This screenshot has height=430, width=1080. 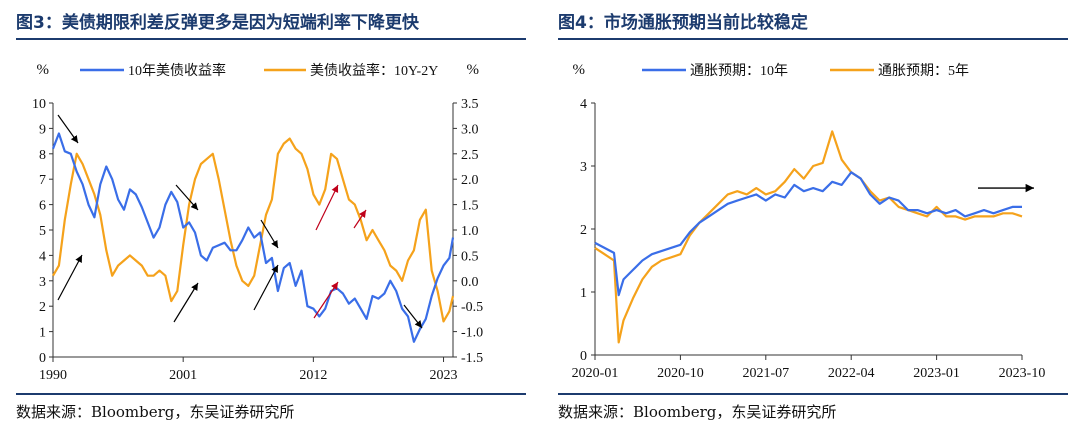 I want to click on y-tick-label-right: 0.0, so click(x=470, y=282).